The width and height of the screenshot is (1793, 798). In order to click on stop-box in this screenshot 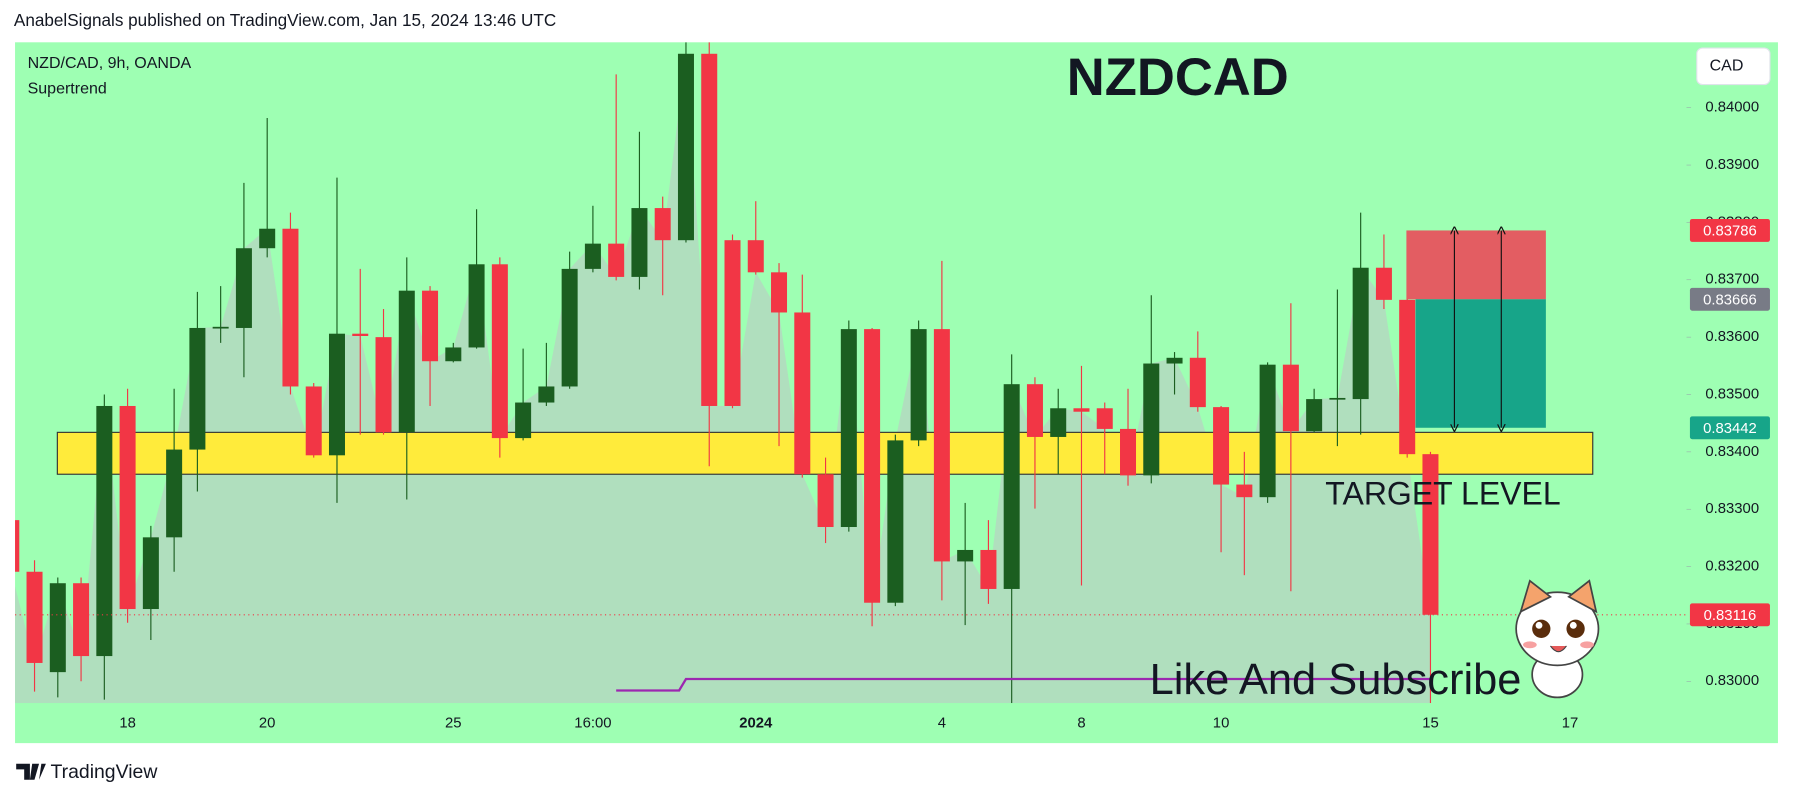, I will do `click(1476, 265)`.